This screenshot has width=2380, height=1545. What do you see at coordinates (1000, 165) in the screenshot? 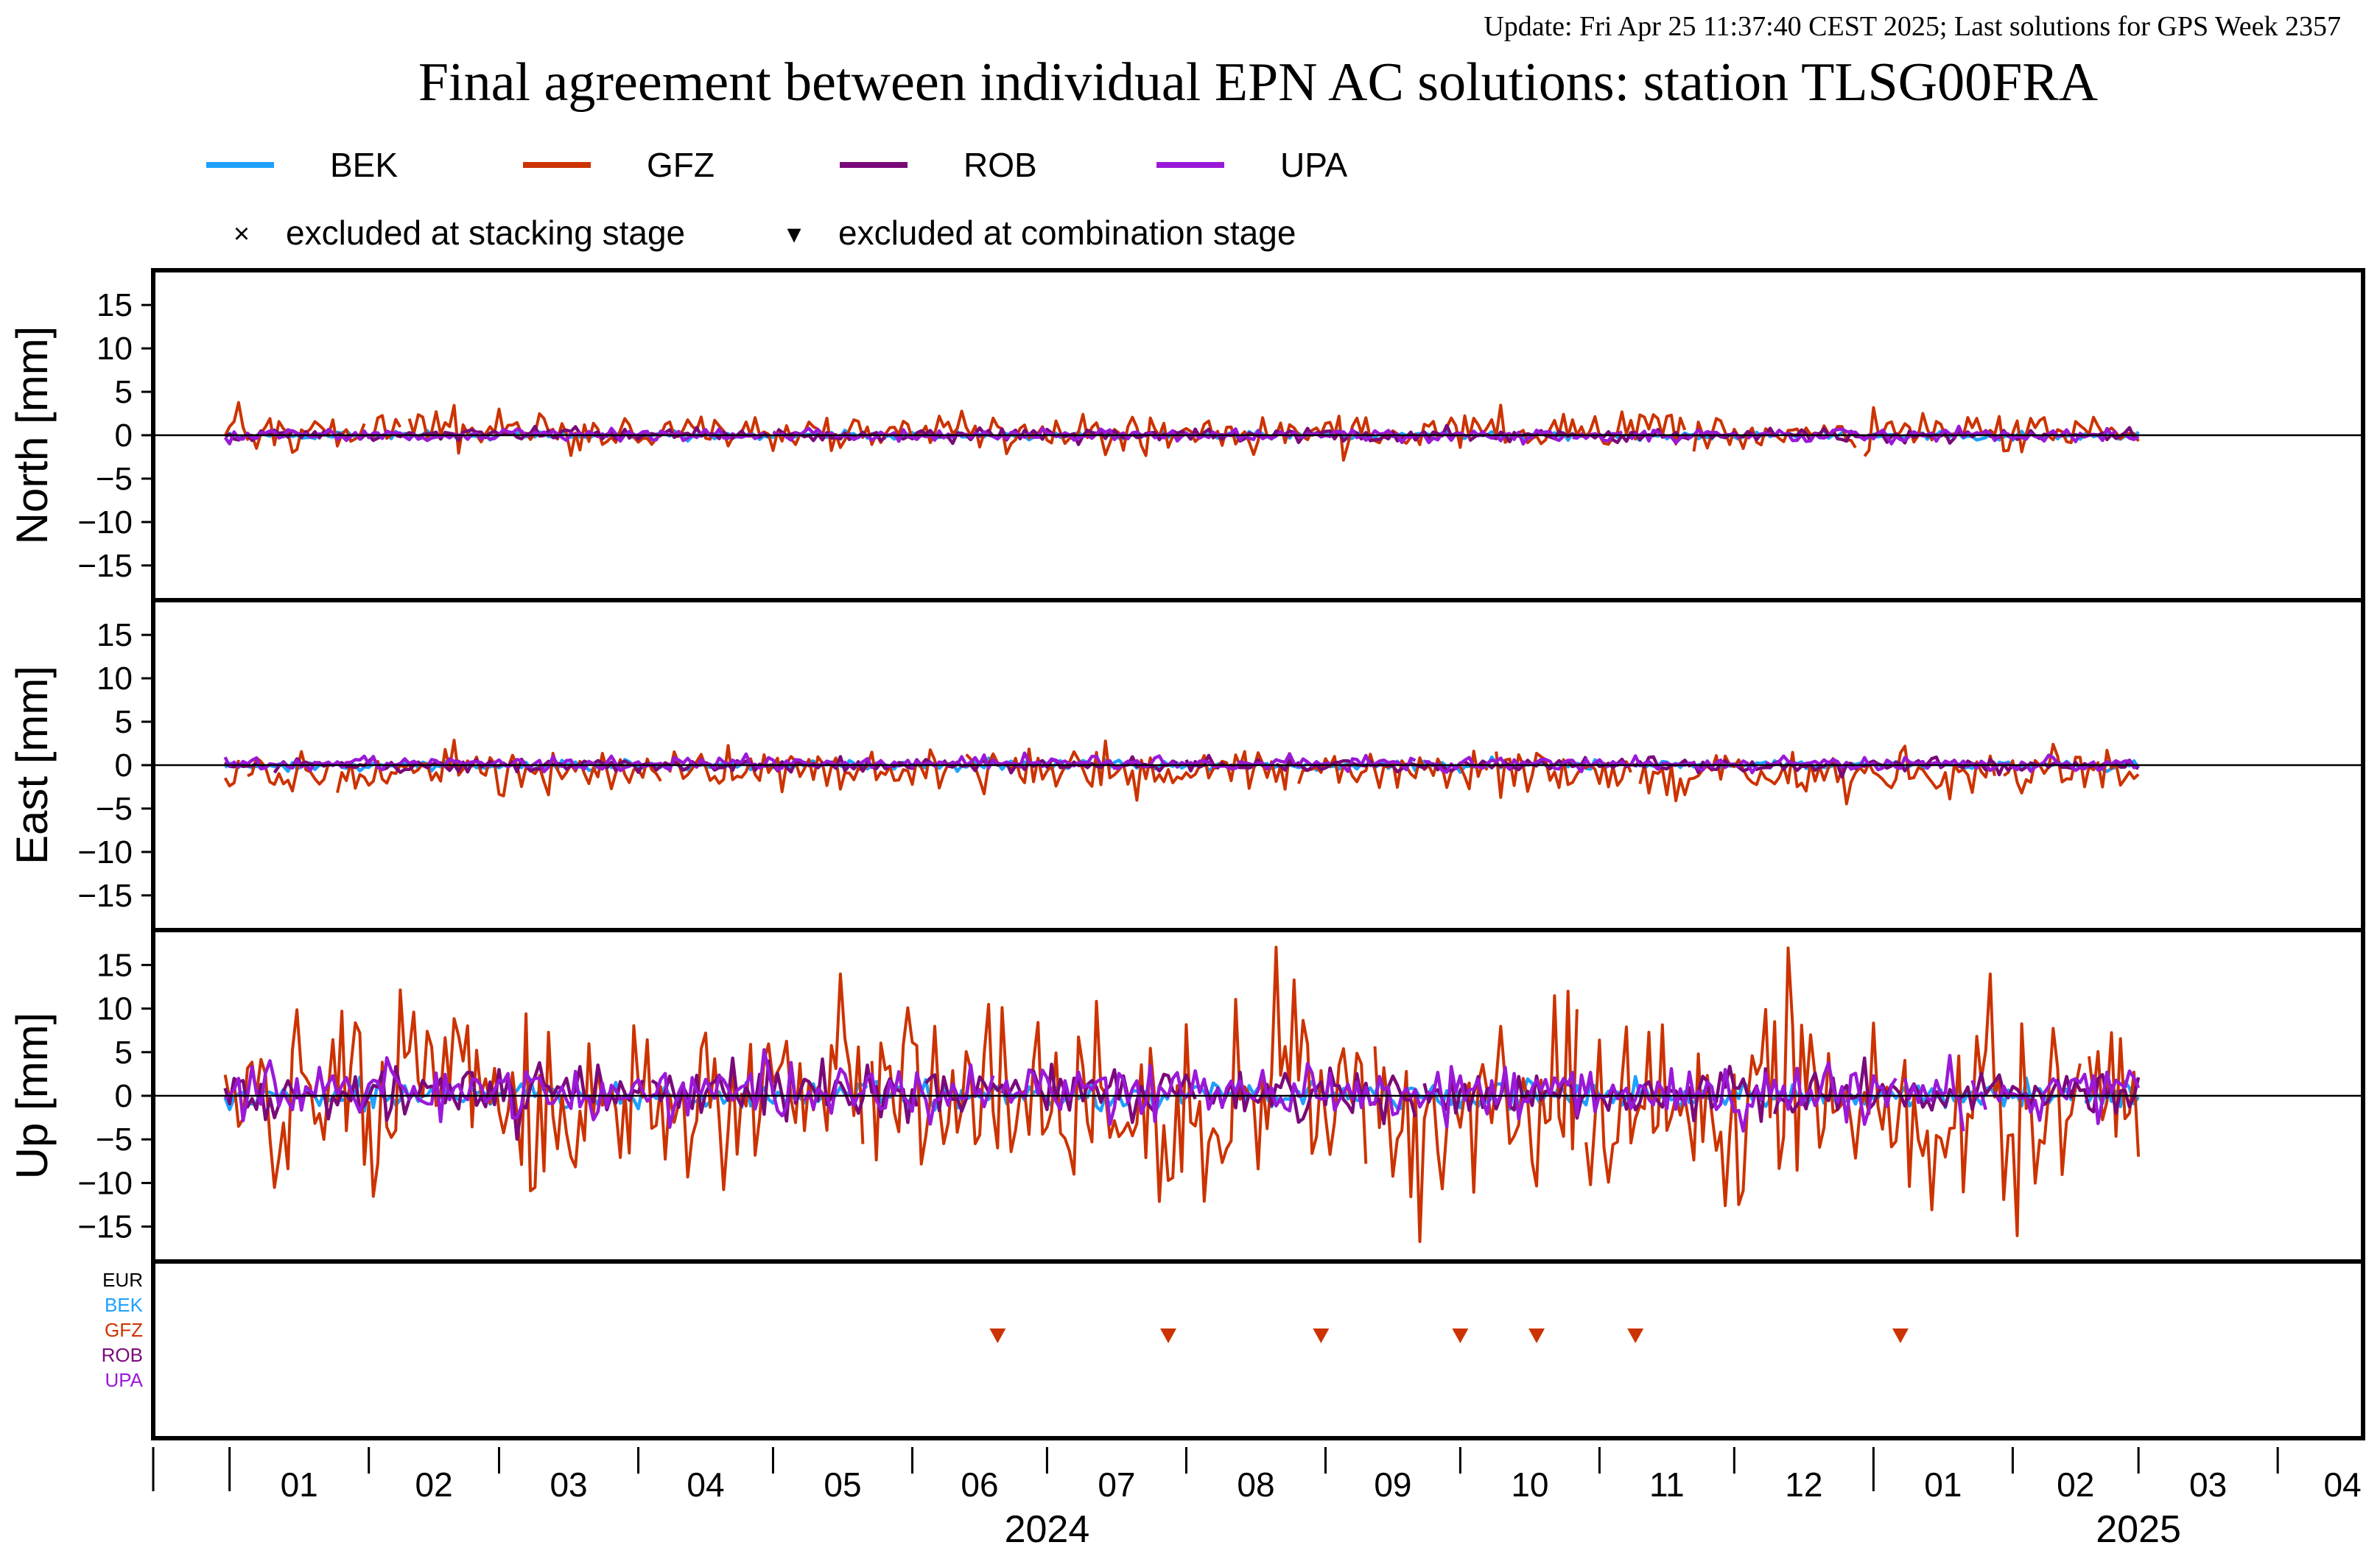
I see `legend-label-rob: ROB` at bounding box center [1000, 165].